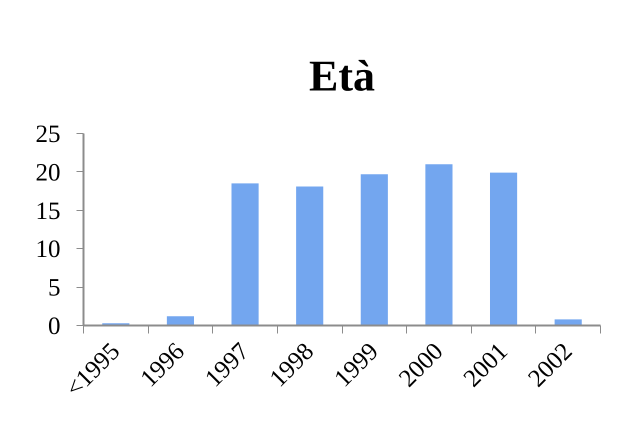  I want to click on y-tick-label: 15, so click(48, 211).